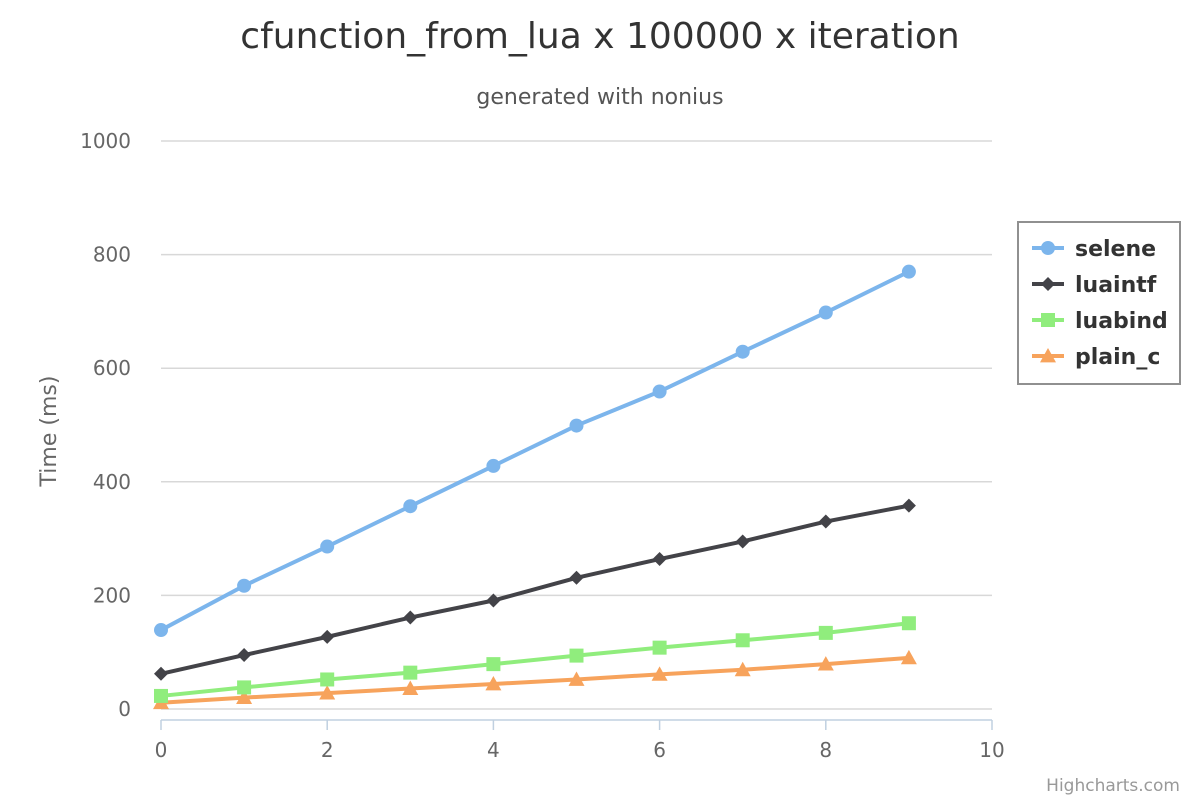 This screenshot has height=800, width=1200. What do you see at coordinates (1115, 249) in the screenshot?
I see `legend-label: selene` at bounding box center [1115, 249].